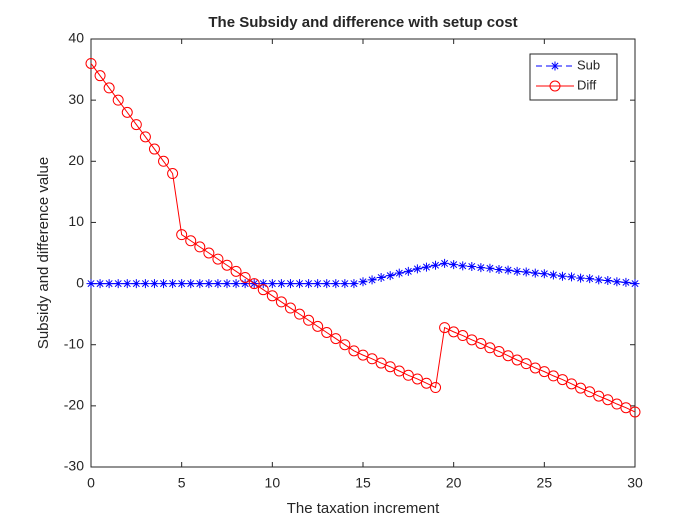 The height and width of the screenshot is (525, 700). Describe the element at coordinates (74, 405) in the screenshot. I see `y-tick-label: -20` at that location.